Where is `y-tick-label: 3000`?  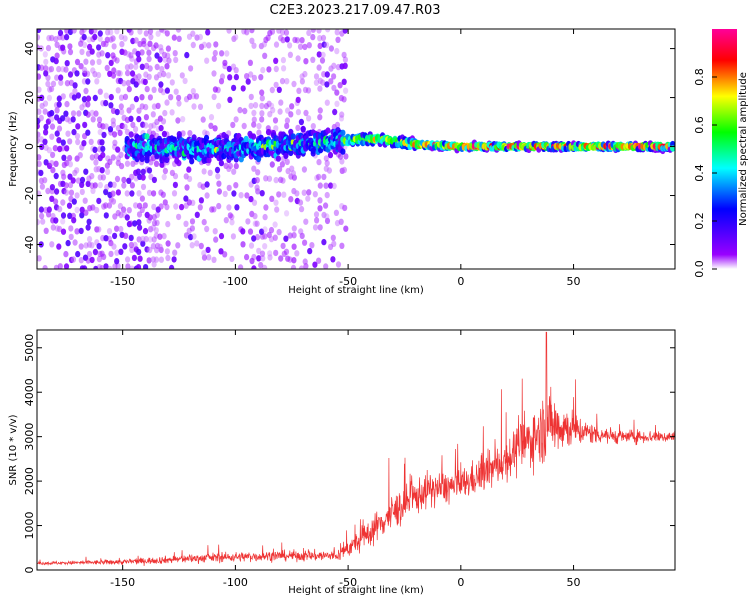
y-tick-label: 3000 is located at coordinates (29, 437).